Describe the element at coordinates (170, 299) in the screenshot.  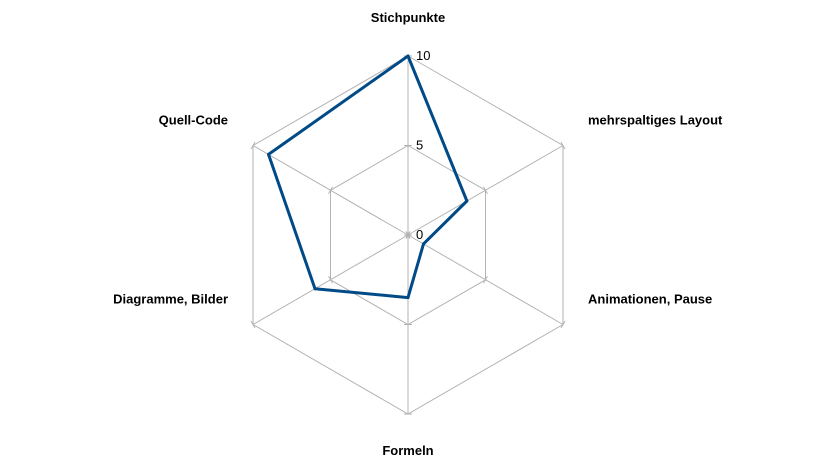
I see `axis-label-diagramme-bilder: Diagramme, Bilder` at that location.